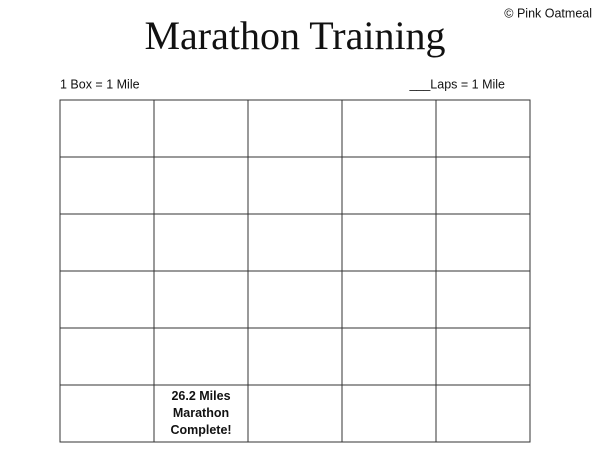  Describe the element at coordinates (548, 13) in the screenshot. I see `copyright: © Pink Oatmeal` at that location.